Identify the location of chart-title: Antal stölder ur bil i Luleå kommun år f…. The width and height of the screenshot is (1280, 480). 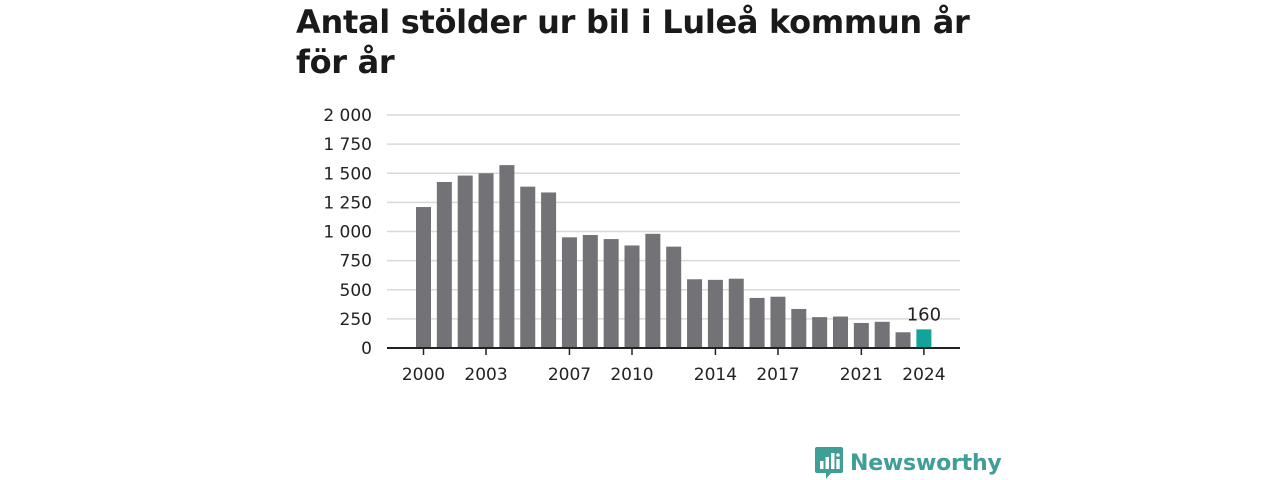
(633, 42).